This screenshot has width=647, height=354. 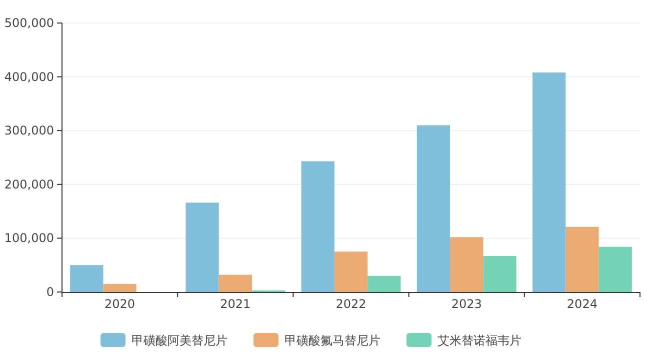 What do you see at coordinates (332, 341) in the screenshot?
I see `legend-label: 甲磺酸氟马替尼片` at bounding box center [332, 341].